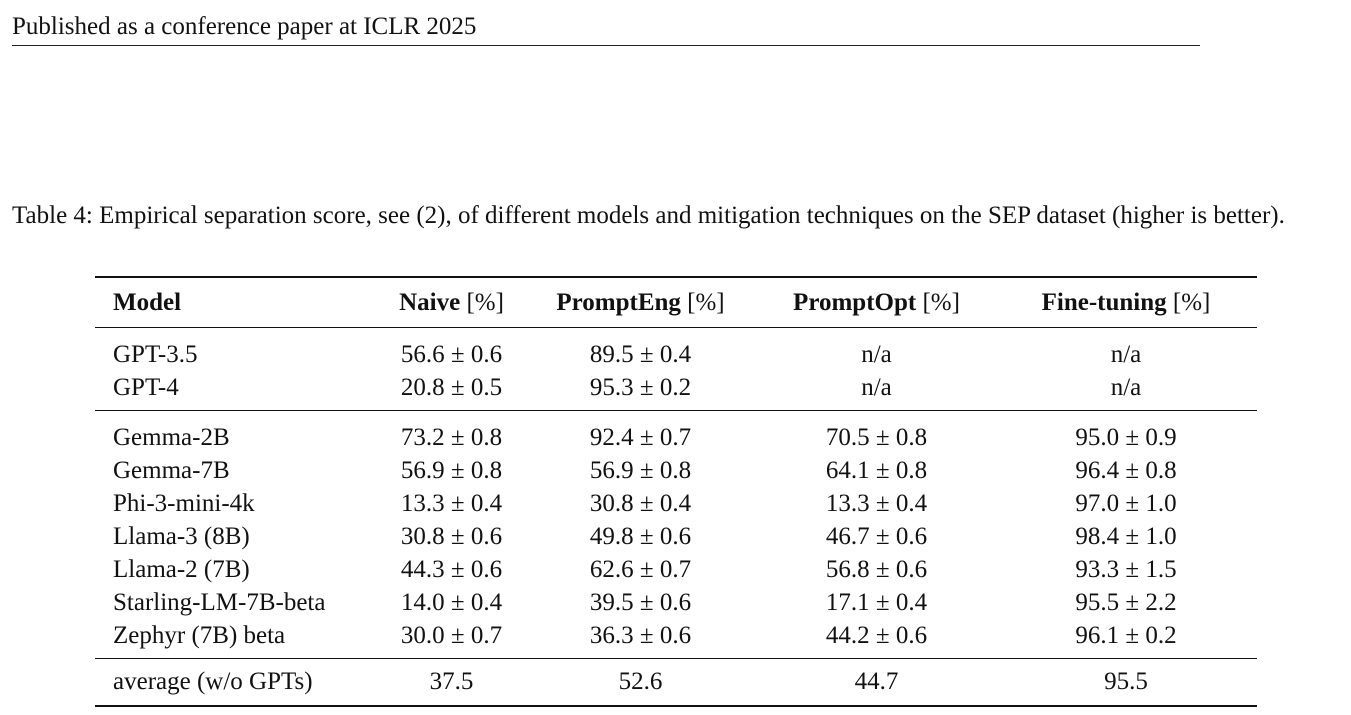 The image size is (1351, 715). What do you see at coordinates (155, 354) in the screenshot?
I see `cell-model: GPT-3.5` at bounding box center [155, 354].